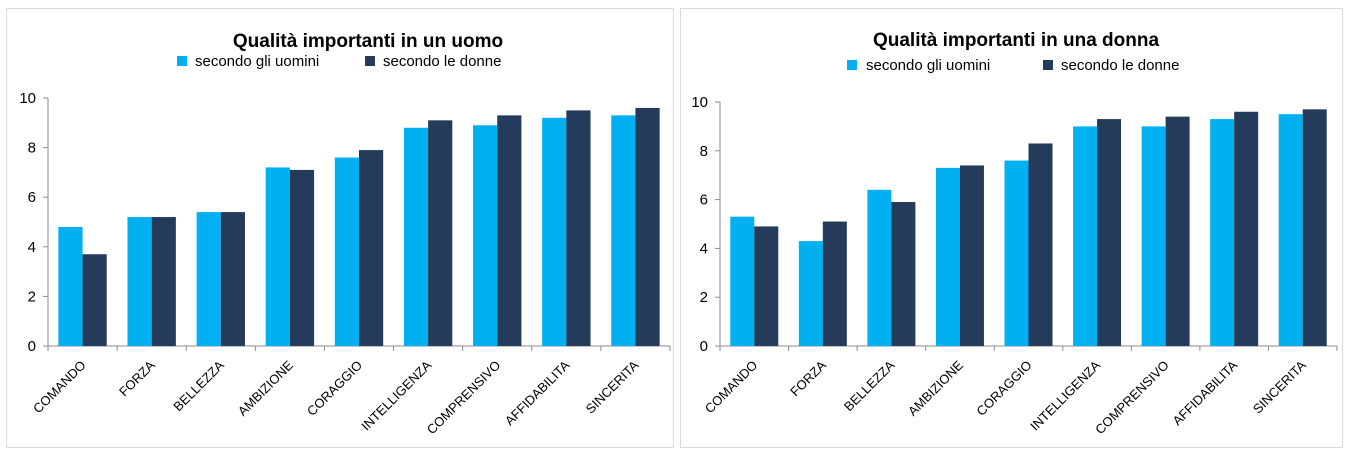  Describe the element at coordinates (1016, 40) in the screenshot. I see `chart-title: Qualità importanti in una donna` at that location.